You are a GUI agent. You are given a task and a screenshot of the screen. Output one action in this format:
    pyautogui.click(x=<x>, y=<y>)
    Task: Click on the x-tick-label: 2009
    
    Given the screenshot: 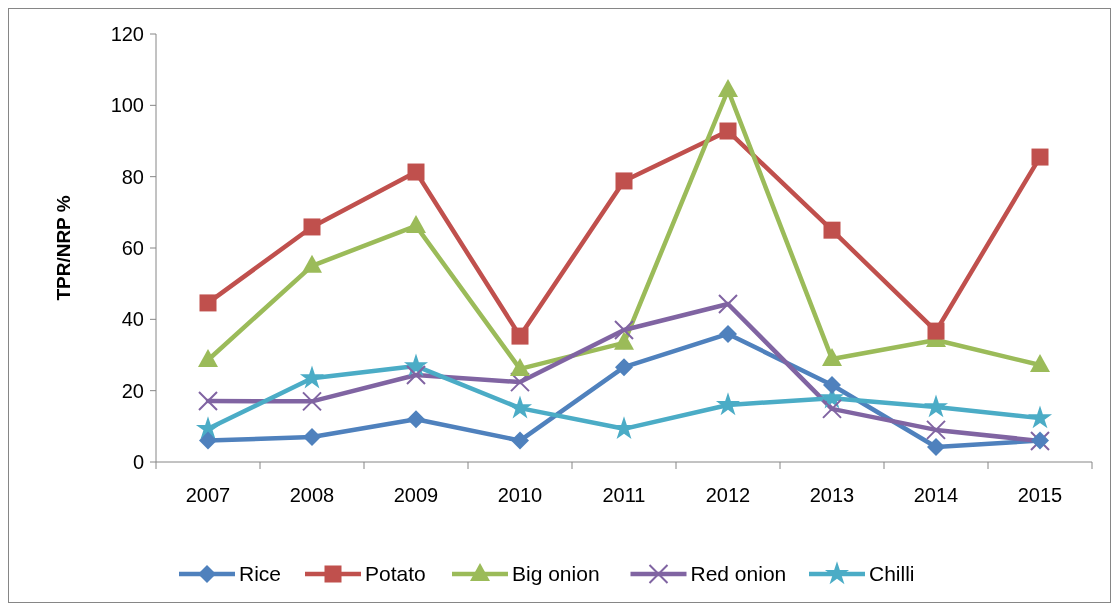 What is the action you would take?
    pyautogui.click(x=416, y=495)
    